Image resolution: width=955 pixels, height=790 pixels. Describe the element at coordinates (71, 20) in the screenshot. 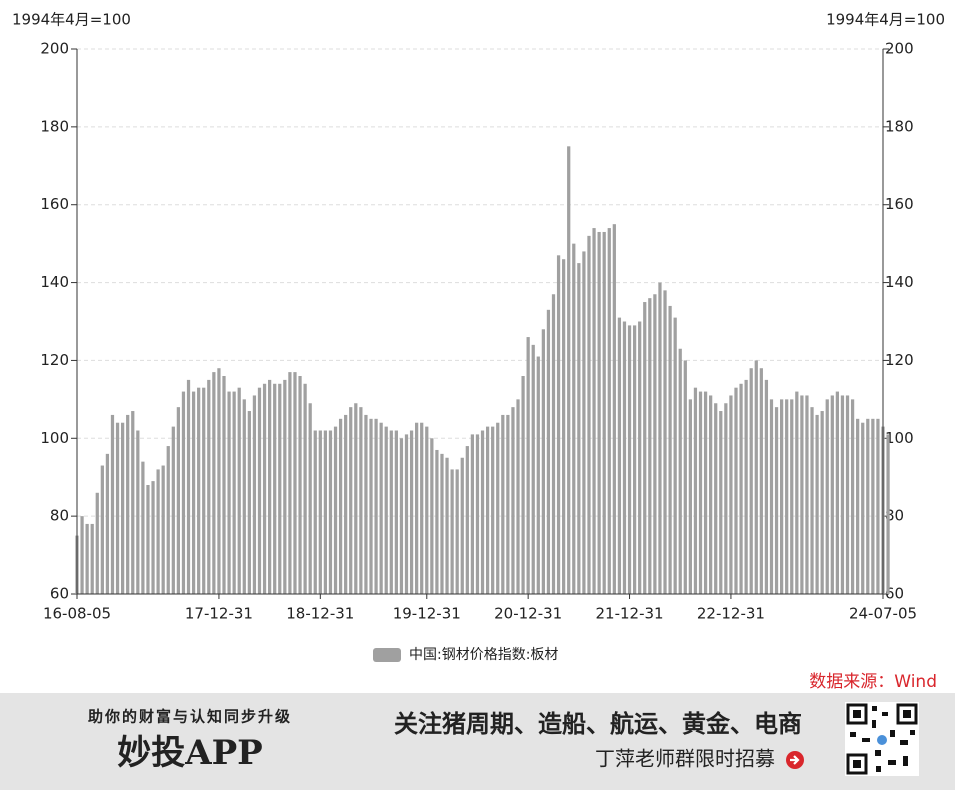

I see `y-axis-label: 1994年4月=100` at that location.